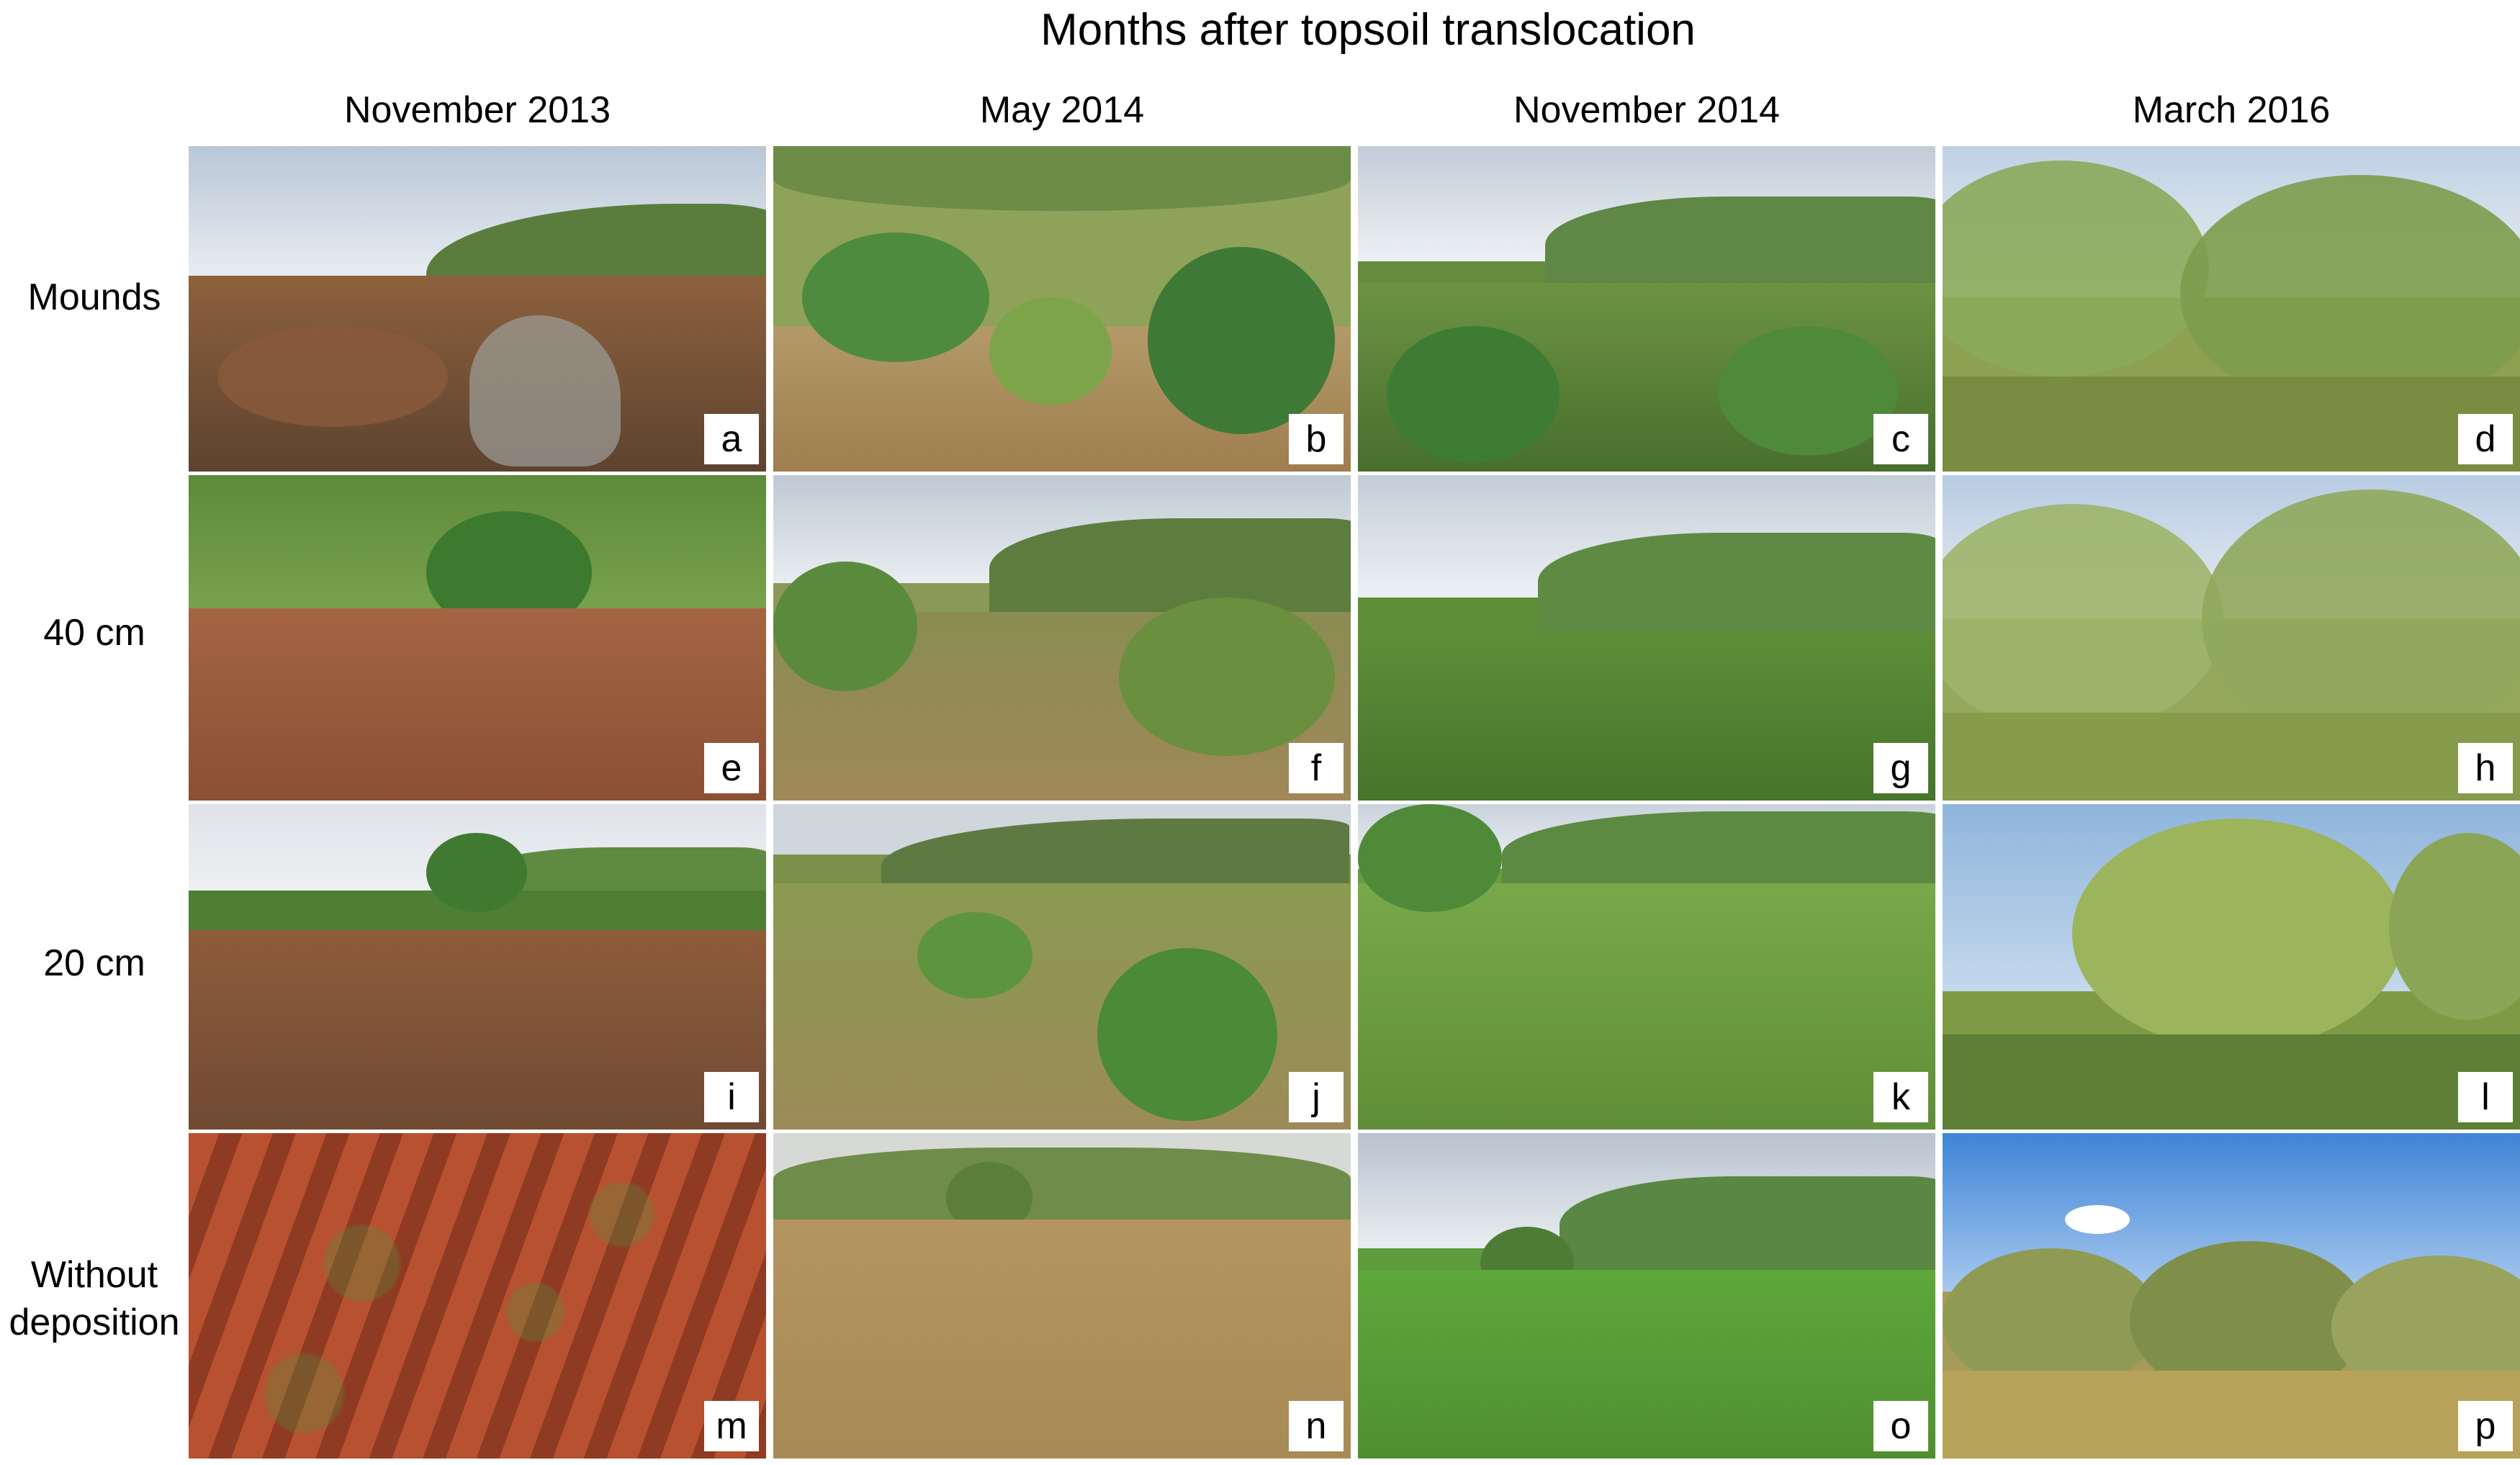 The image size is (2520, 1465). Describe the element at coordinates (477, 309) in the screenshot. I see `photo-panel-a: a` at that location.